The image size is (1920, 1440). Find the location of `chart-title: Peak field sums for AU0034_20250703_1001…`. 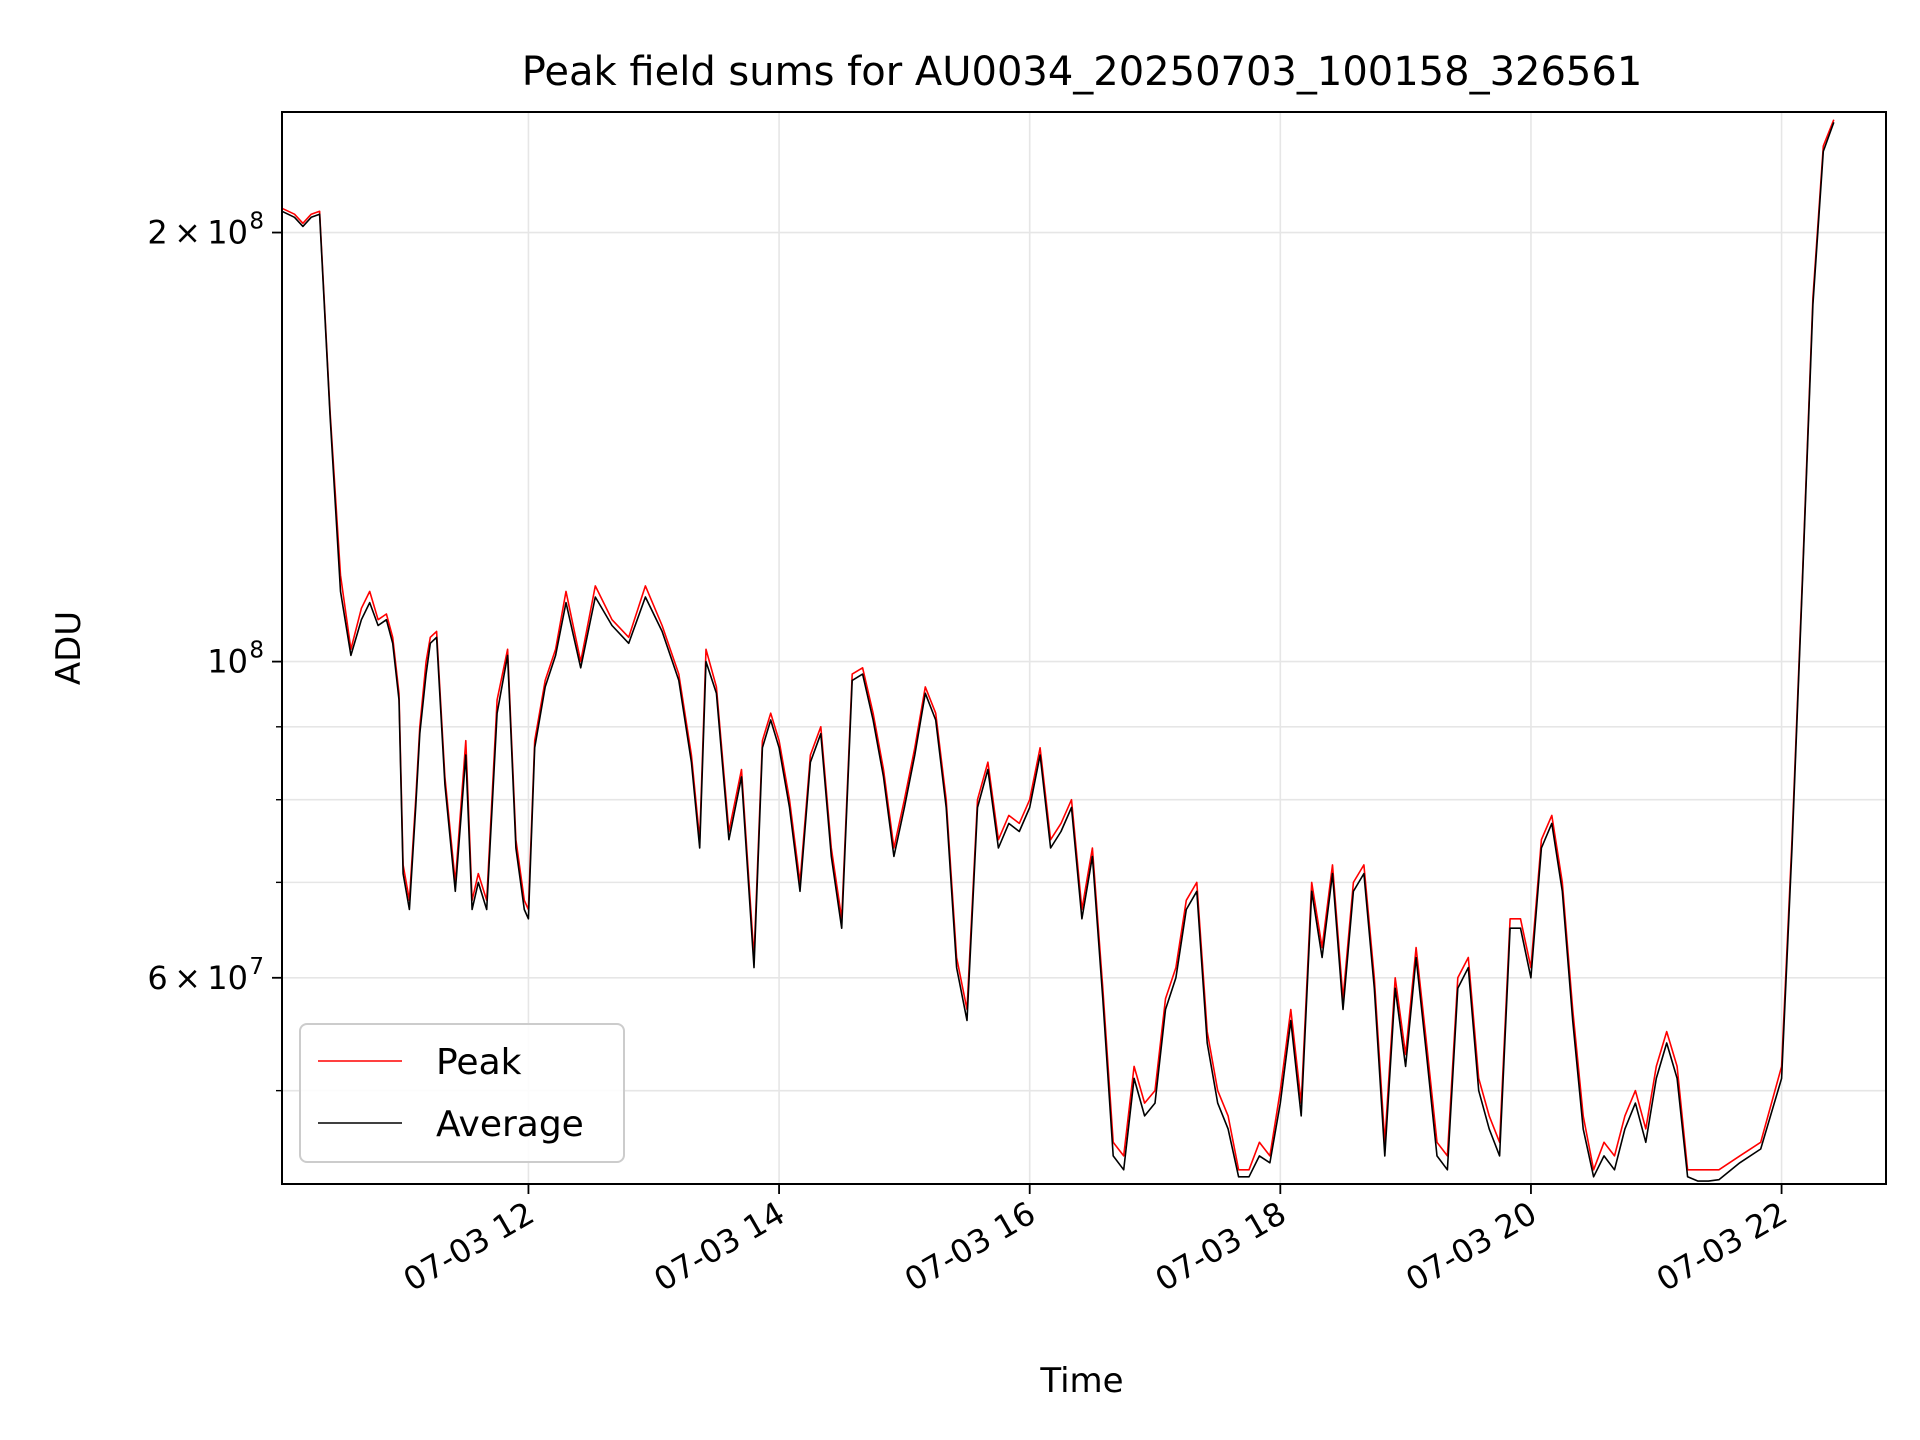

chart-title: Peak field sums for AU0034_20250703_1001… is located at coordinates (1082, 72).